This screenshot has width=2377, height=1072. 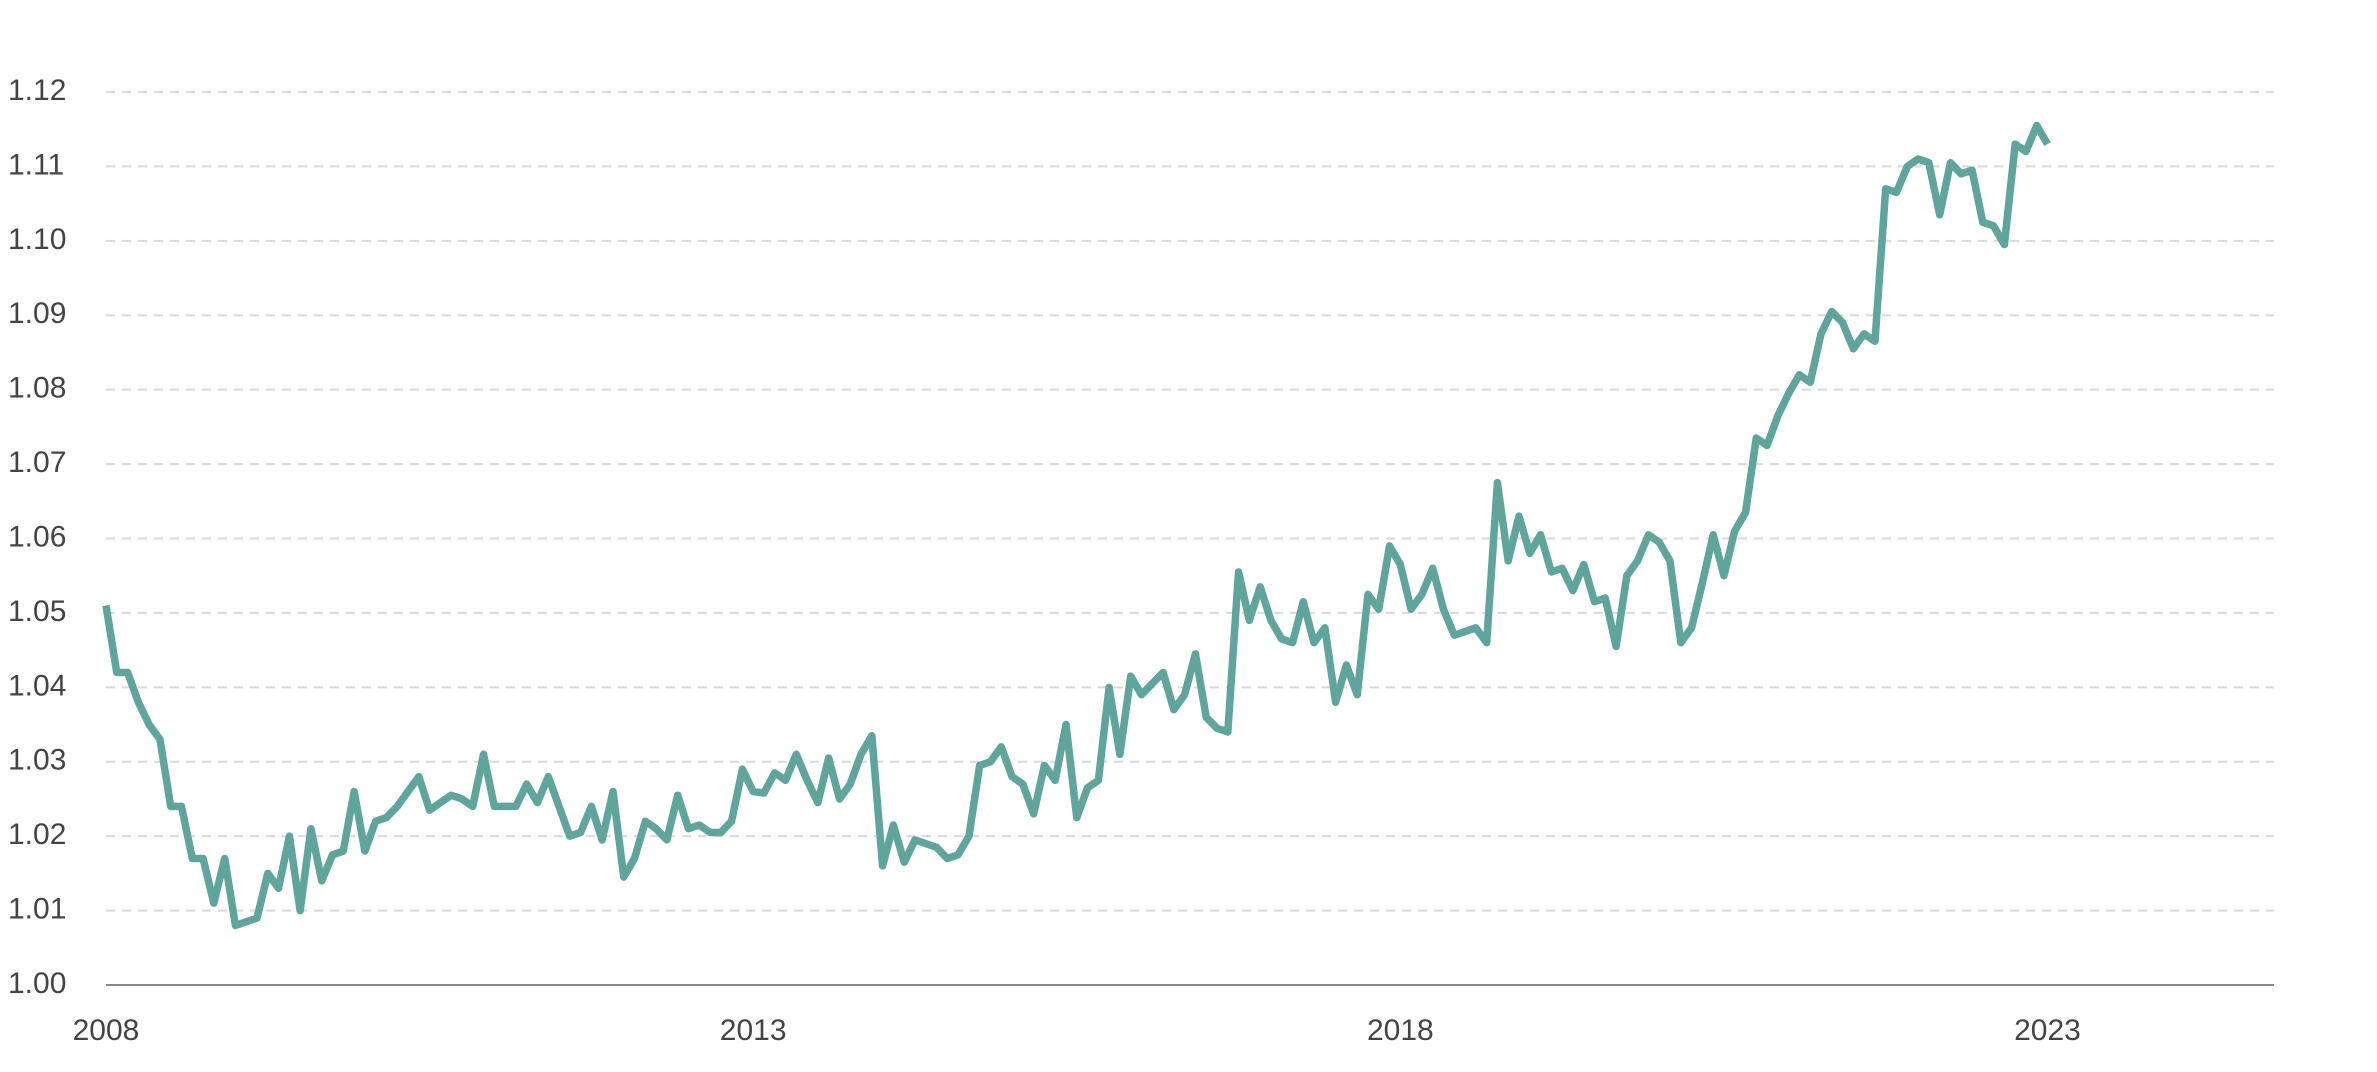 What do you see at coordinates (37, 760) in the screenshot?
I see `y-tick-label: 1.03` at bounding box center [37, 760].